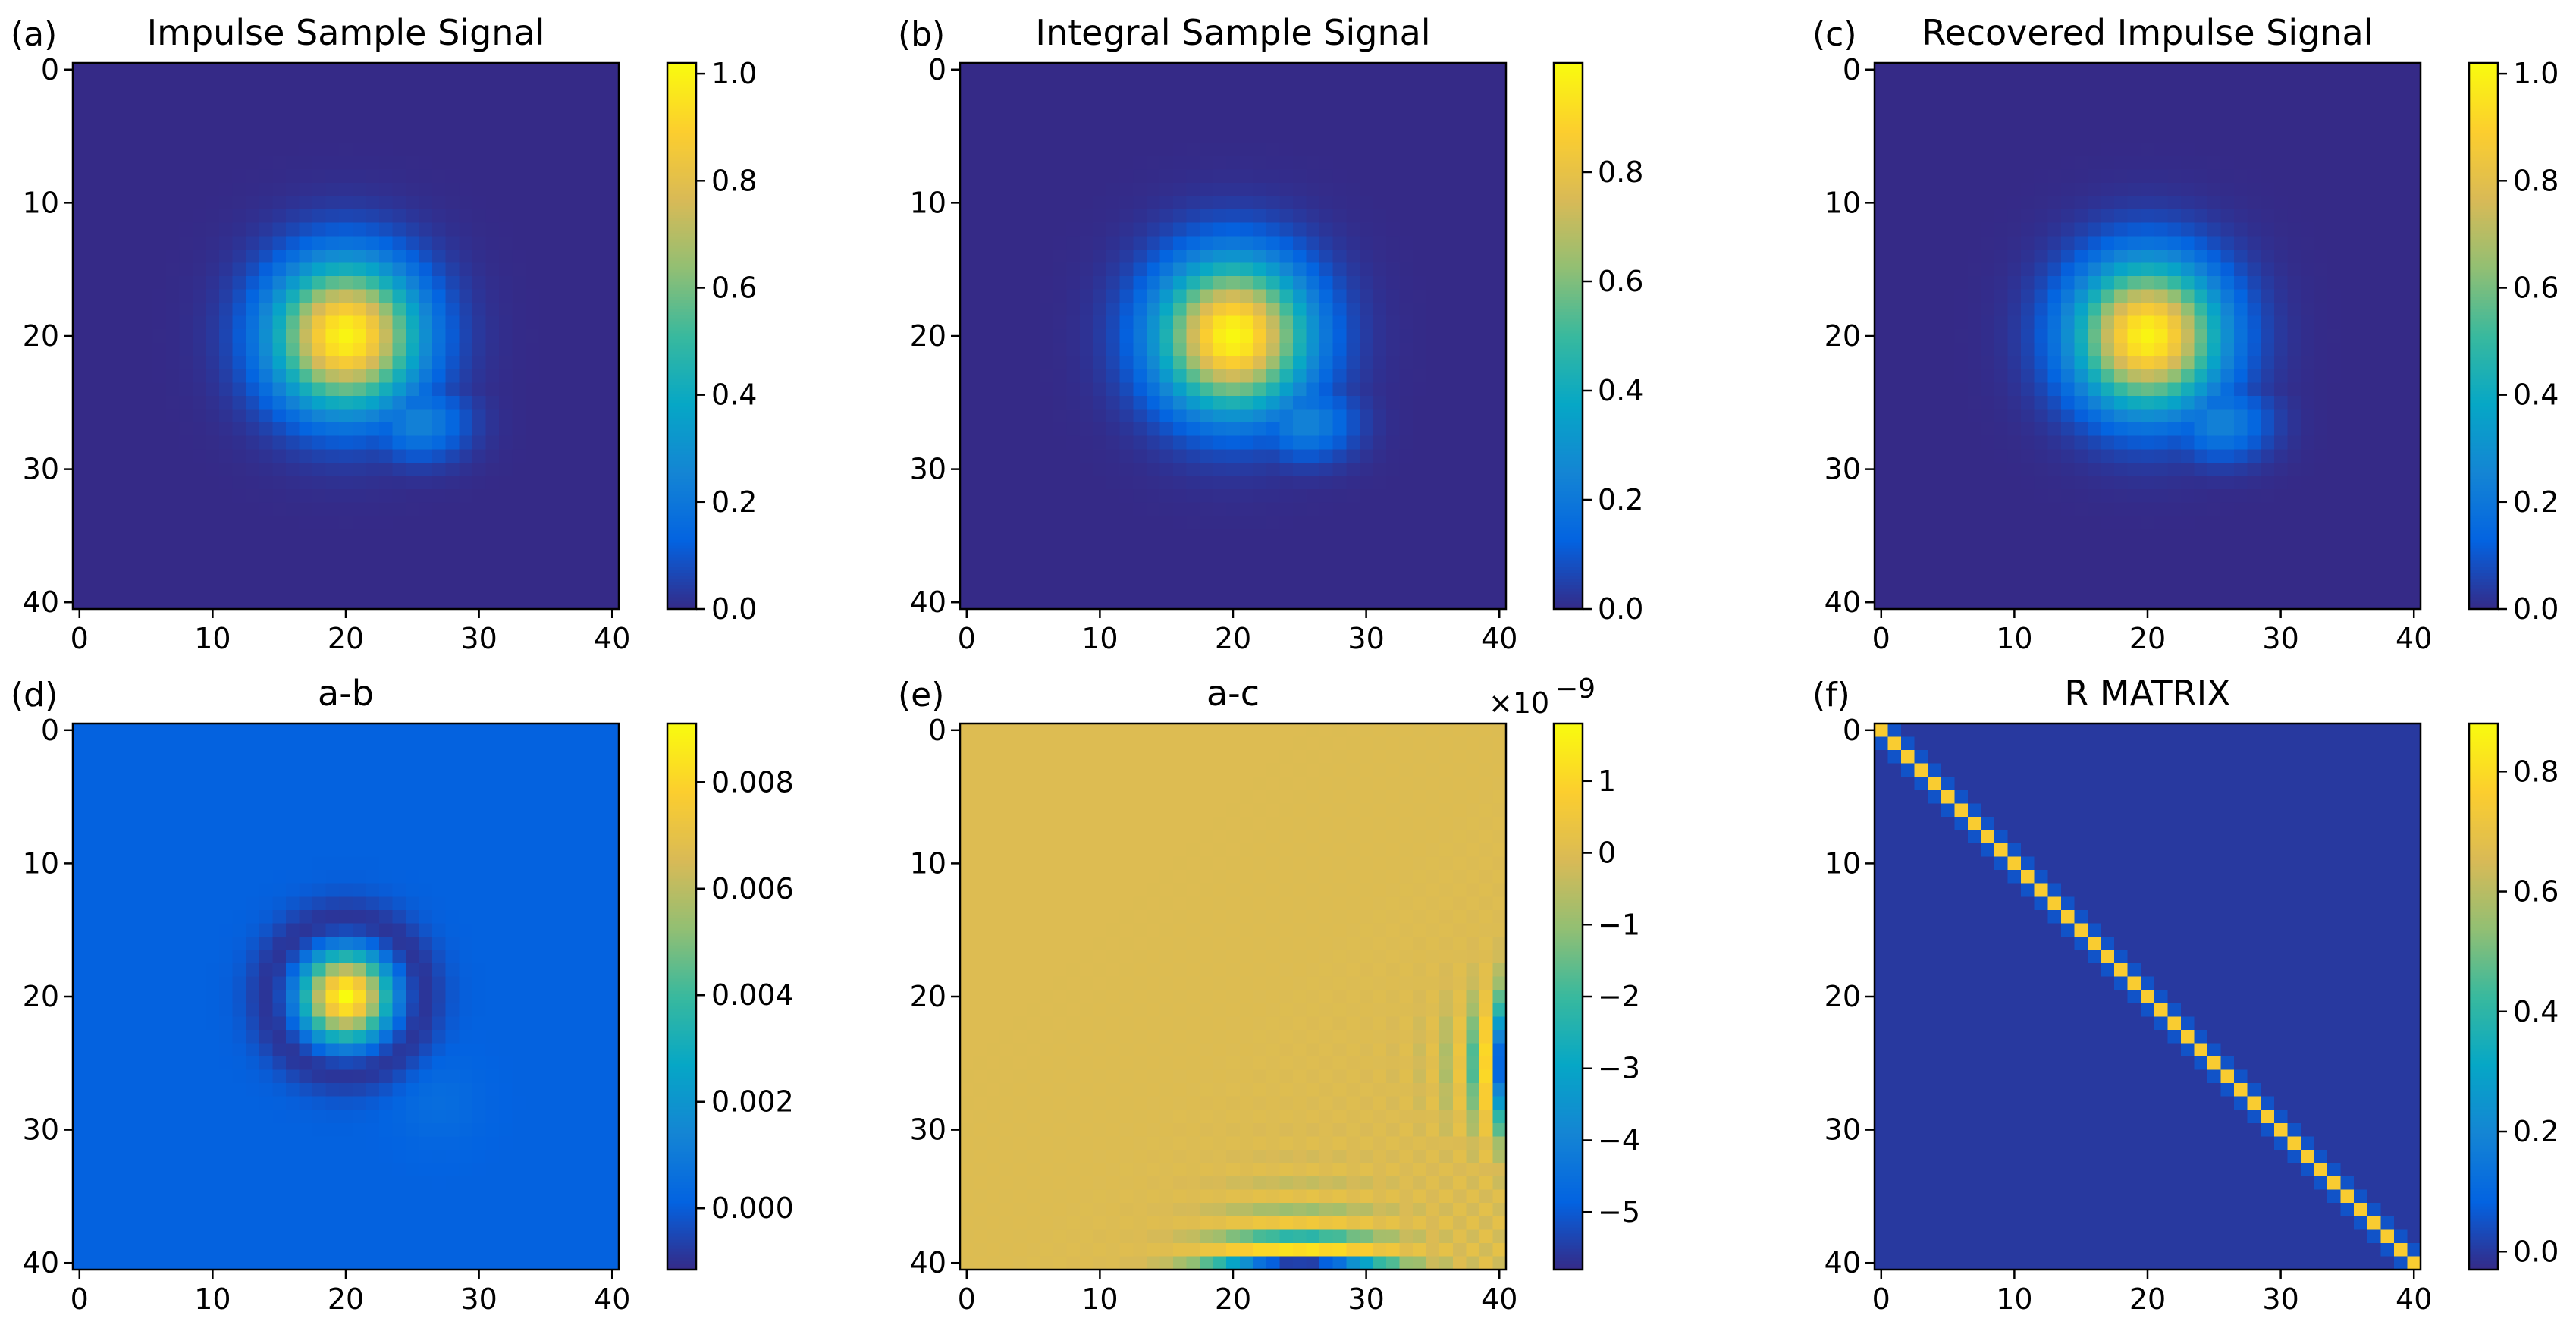 The height and width of the screenshot is (1331, 2576). I want to click on colorbar-tick-label: 1.0, so click(734, 73).